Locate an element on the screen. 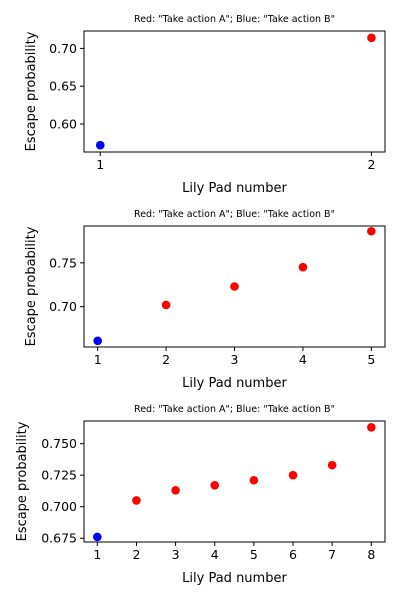 This screenshot has width=400, height=604. y-tick-label: 0.725 is located at coordinates (59, 475).